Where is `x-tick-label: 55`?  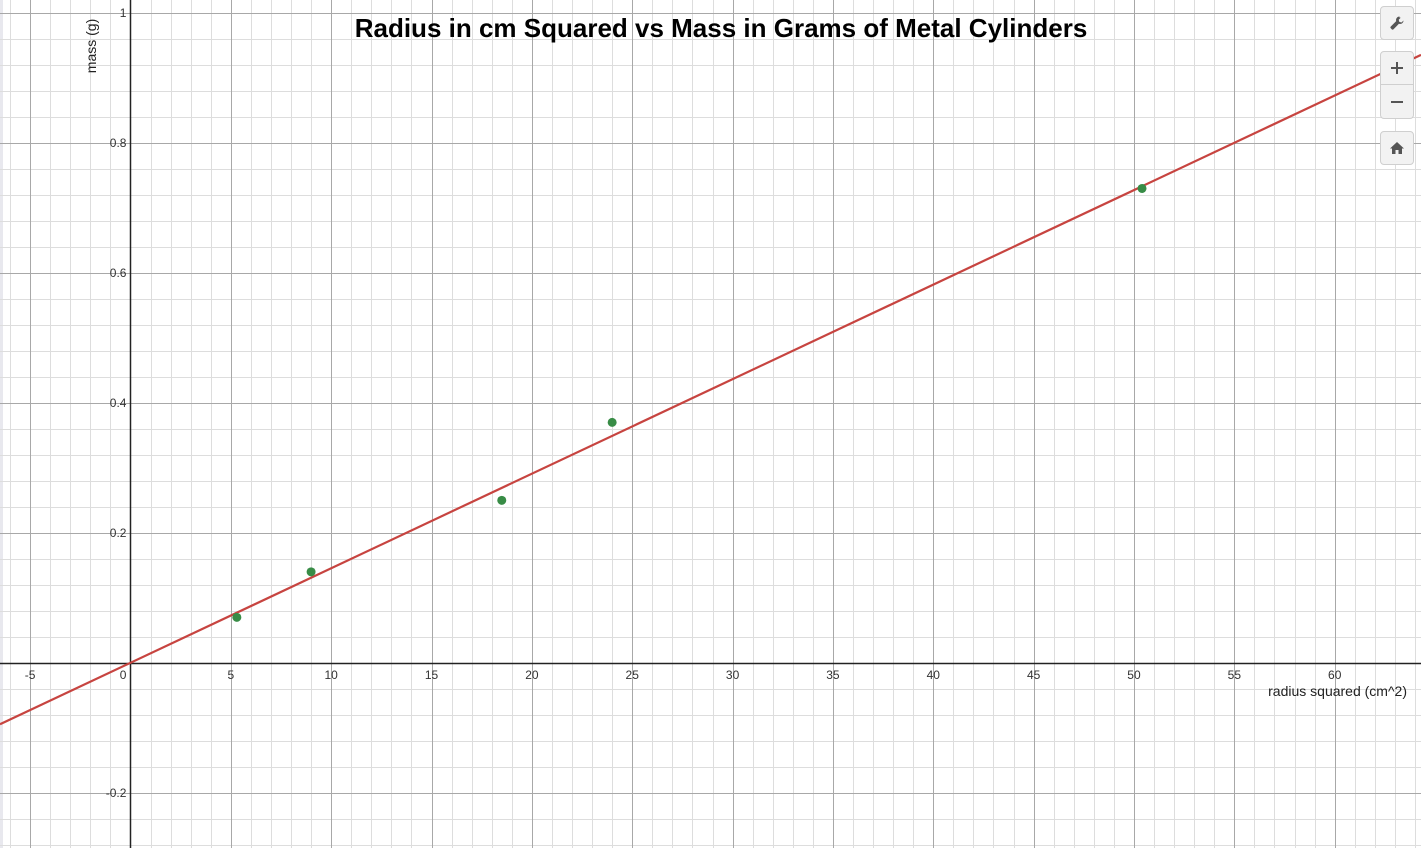
x-tick-label: 55 is located at coordinates (1235, 675).